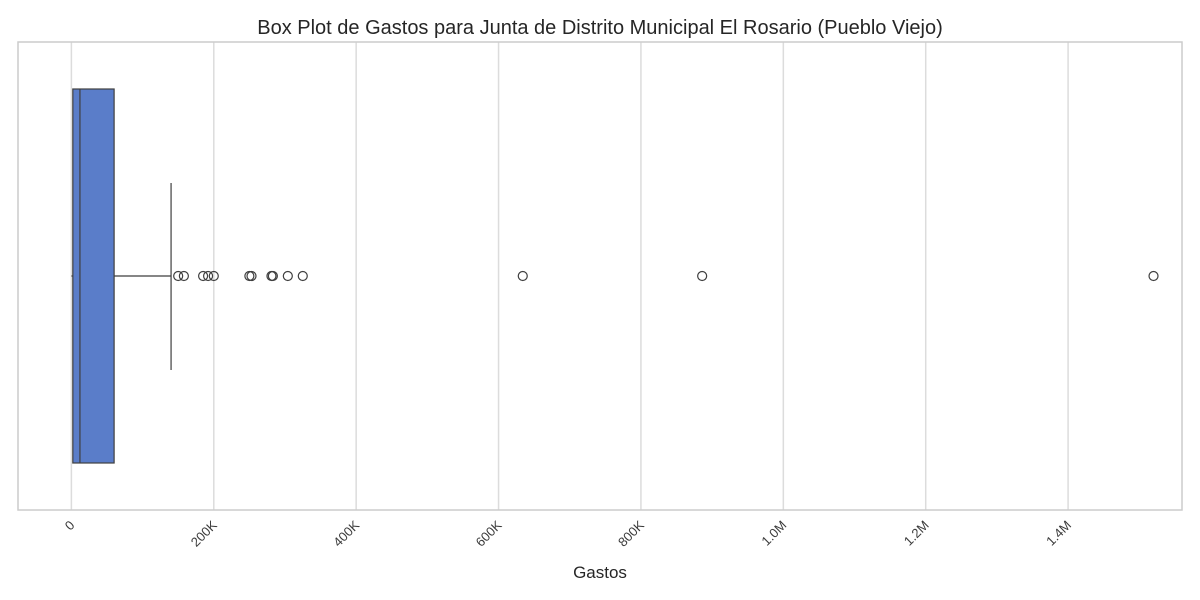  What do you see at coordinates (346, 533) in the screenshot?
I see `x-tick-label: 400K` at bounding box center [346, 533].